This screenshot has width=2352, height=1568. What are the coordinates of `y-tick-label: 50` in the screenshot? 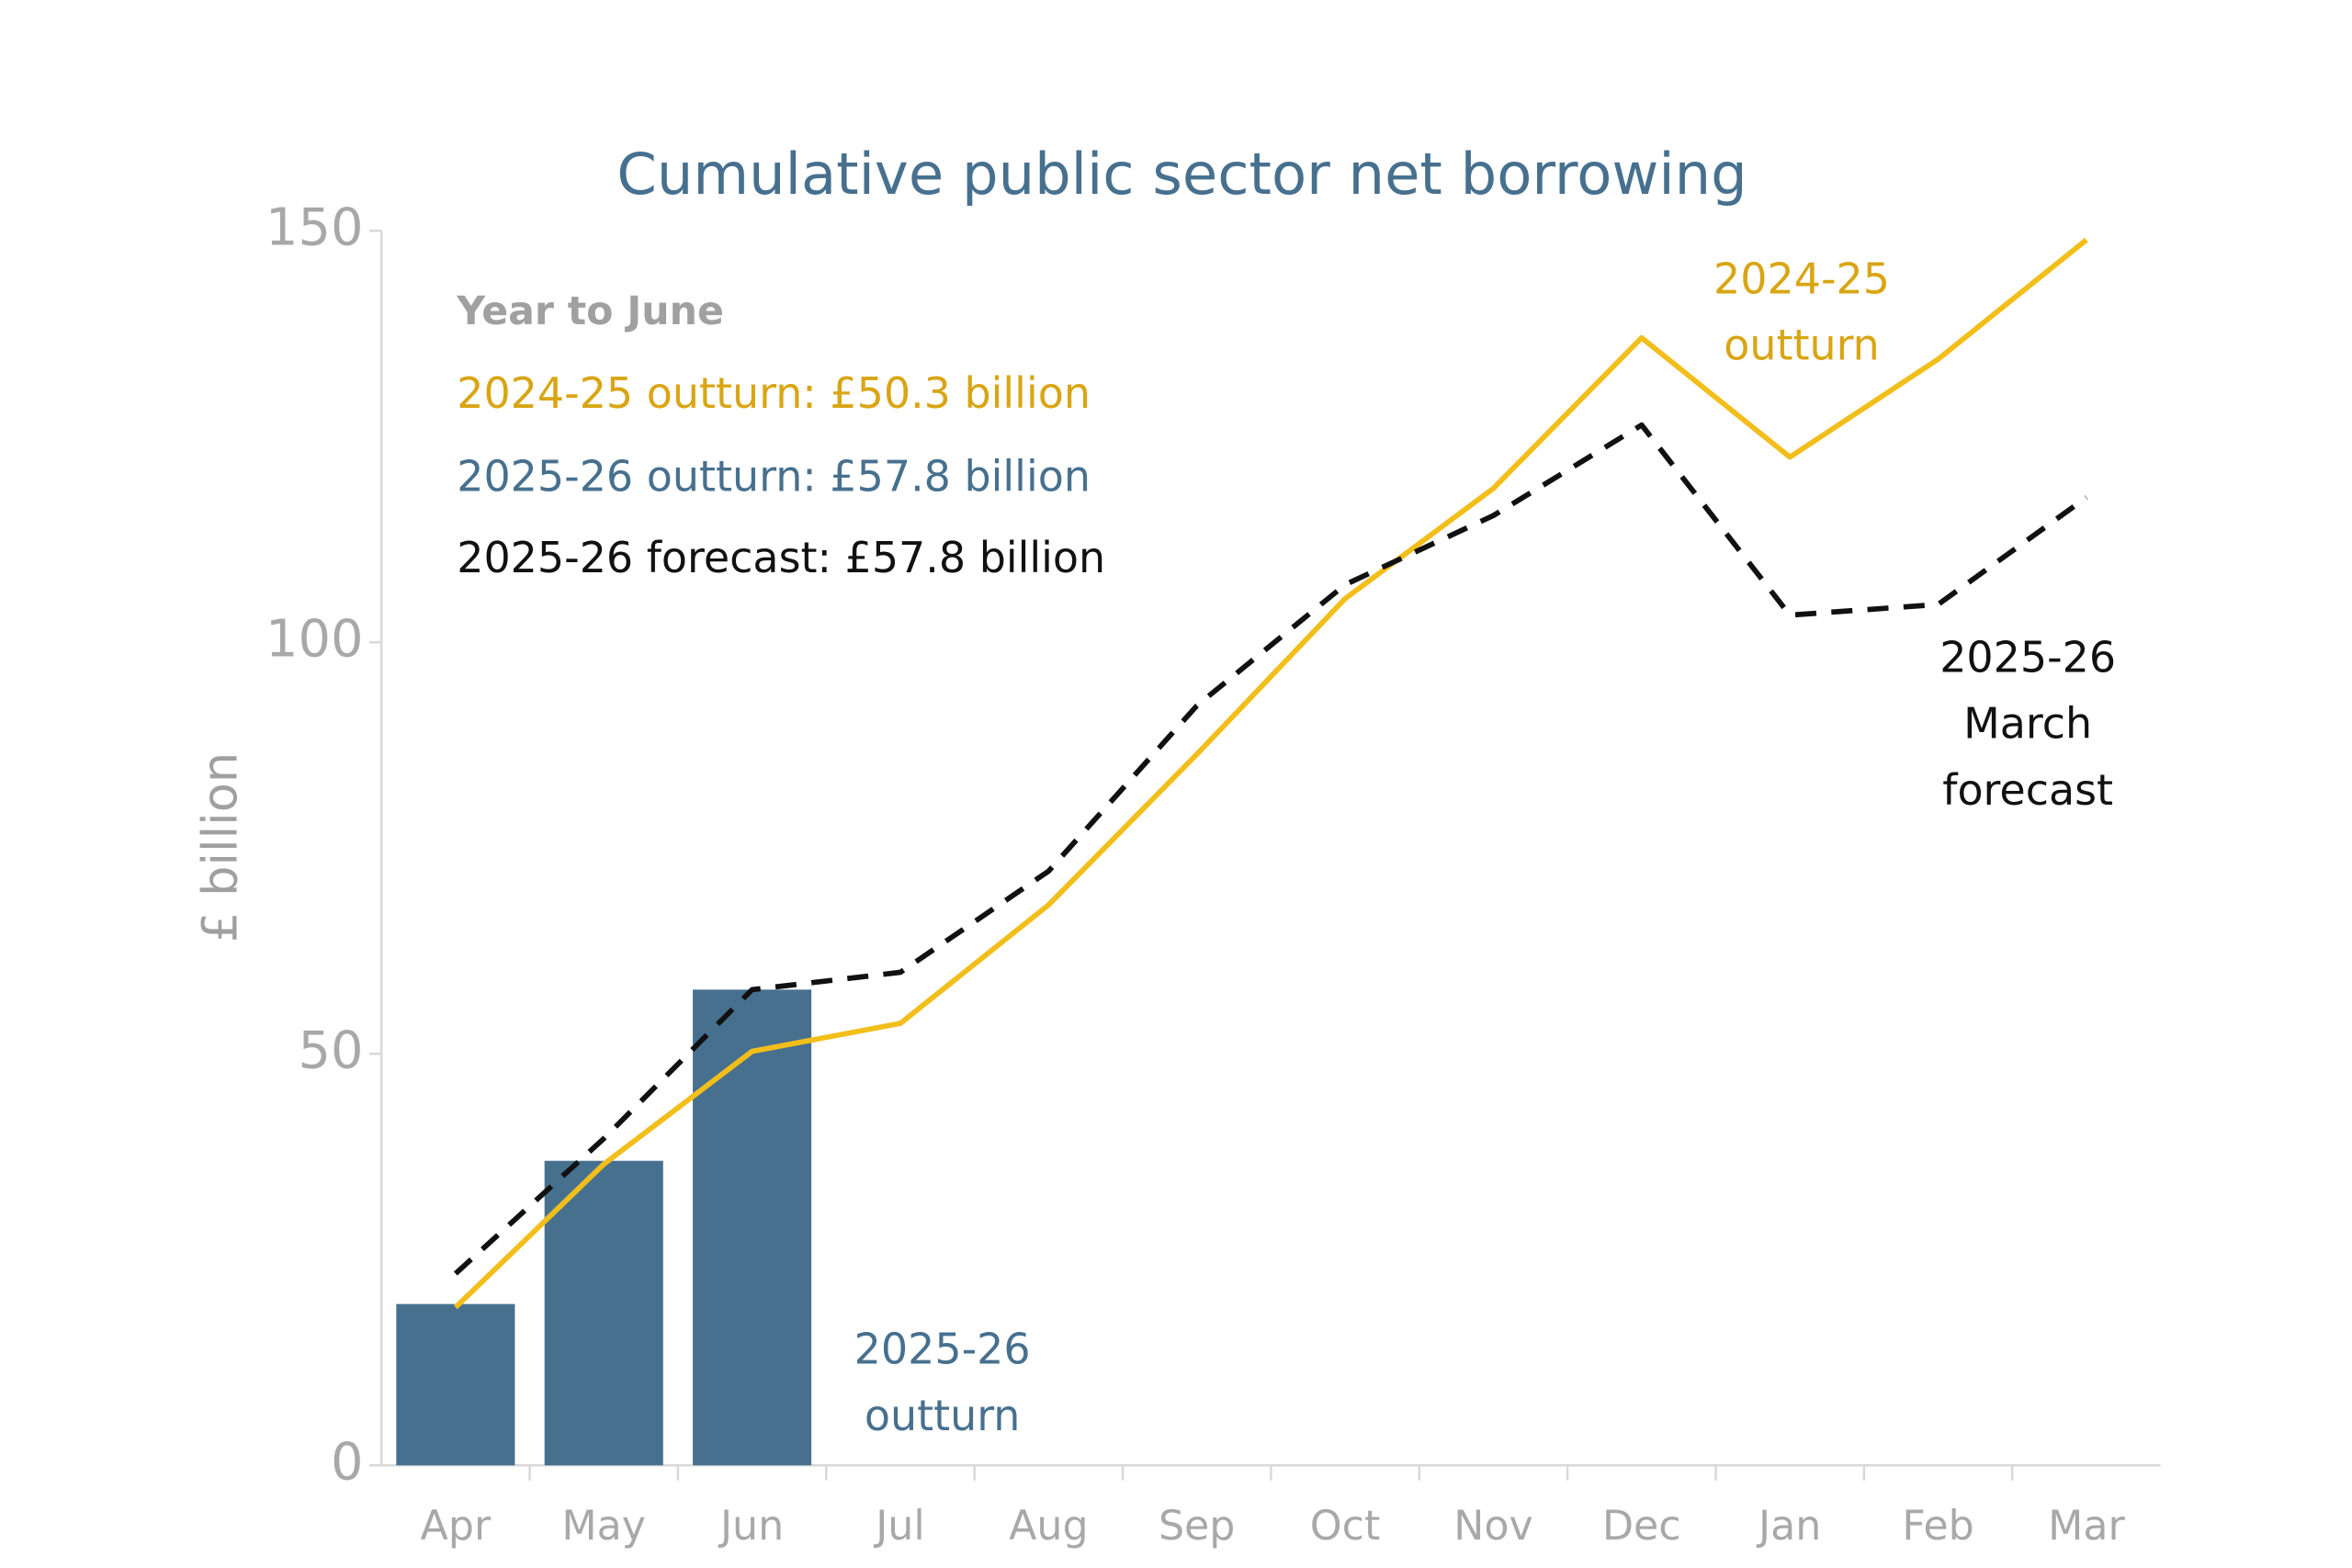 It's located at (331, 1050).